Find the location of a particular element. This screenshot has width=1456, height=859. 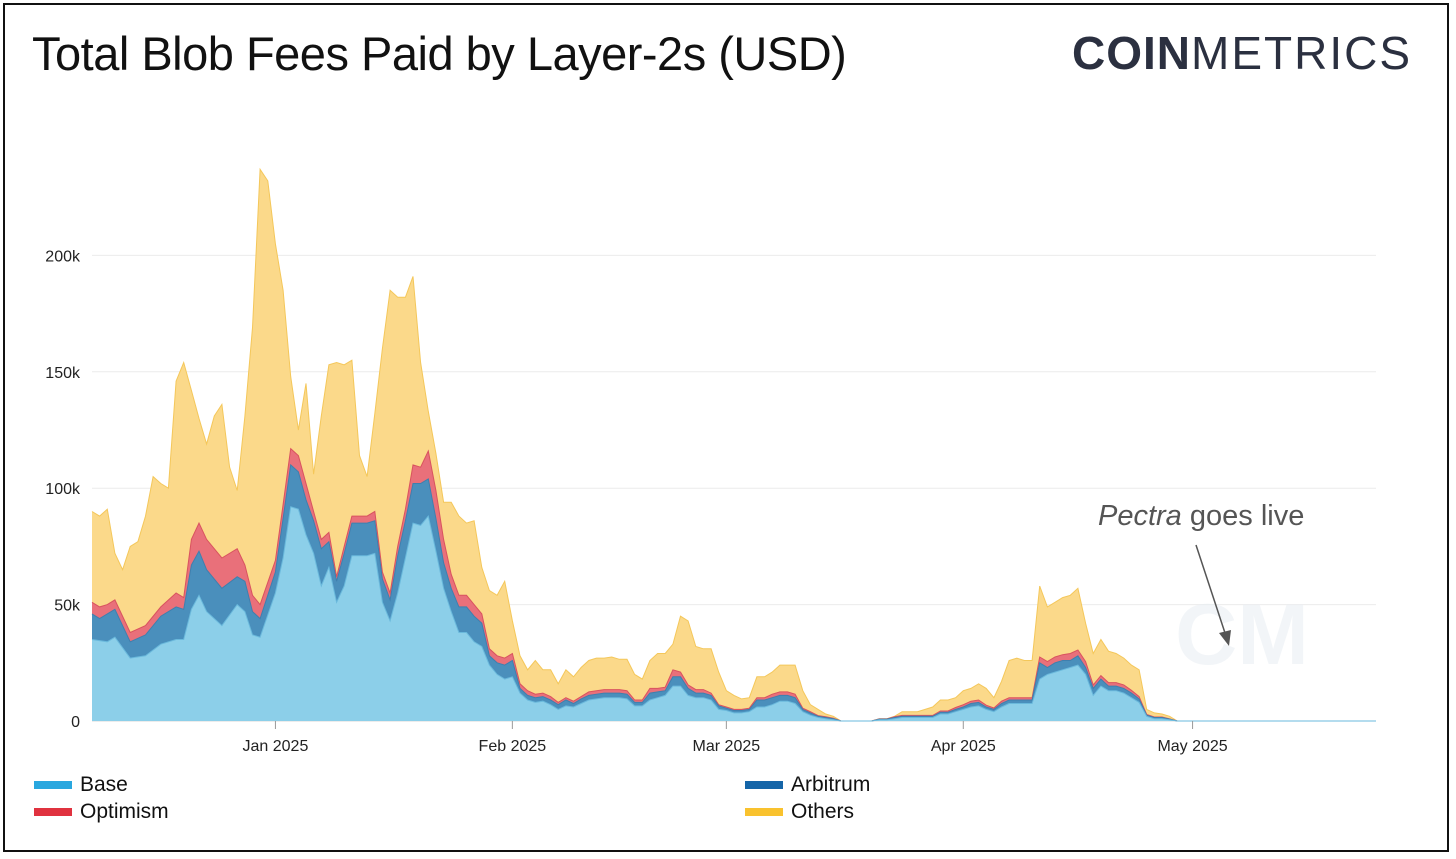

cm-watermark: CM is located at coordinates (1242, 635).